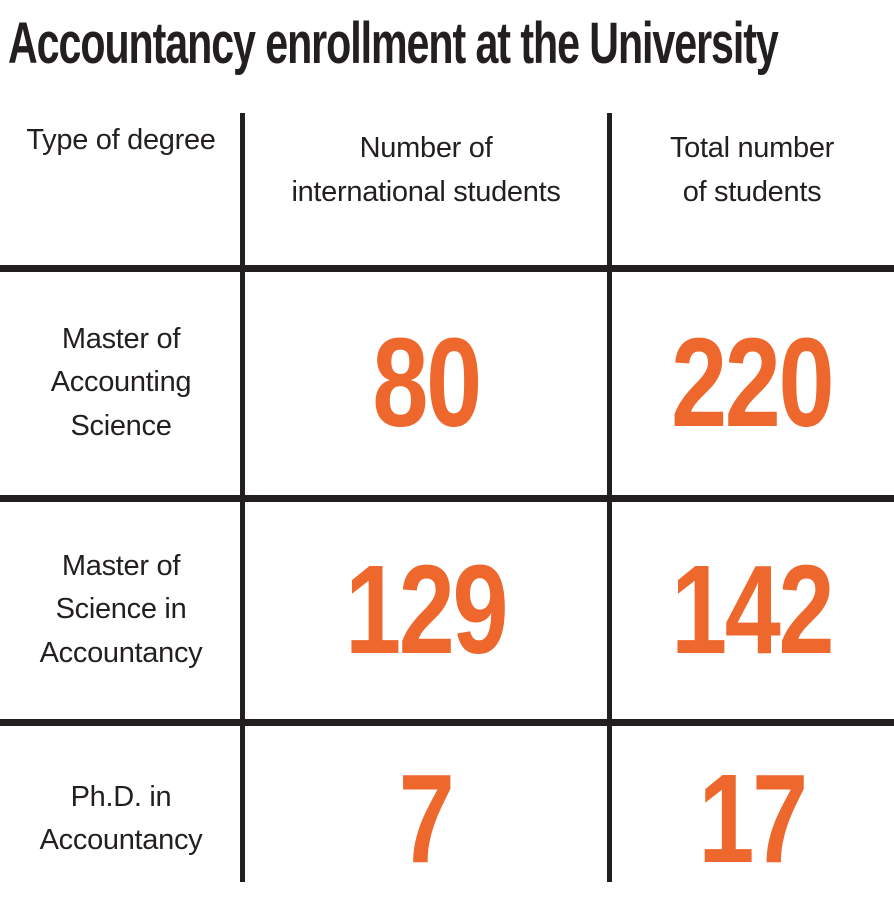  Describe the element at coordinates (121, 382) in the screenshot. I see `cell-degree-masters-accounting-science: Master of Accounting Science` at that location.